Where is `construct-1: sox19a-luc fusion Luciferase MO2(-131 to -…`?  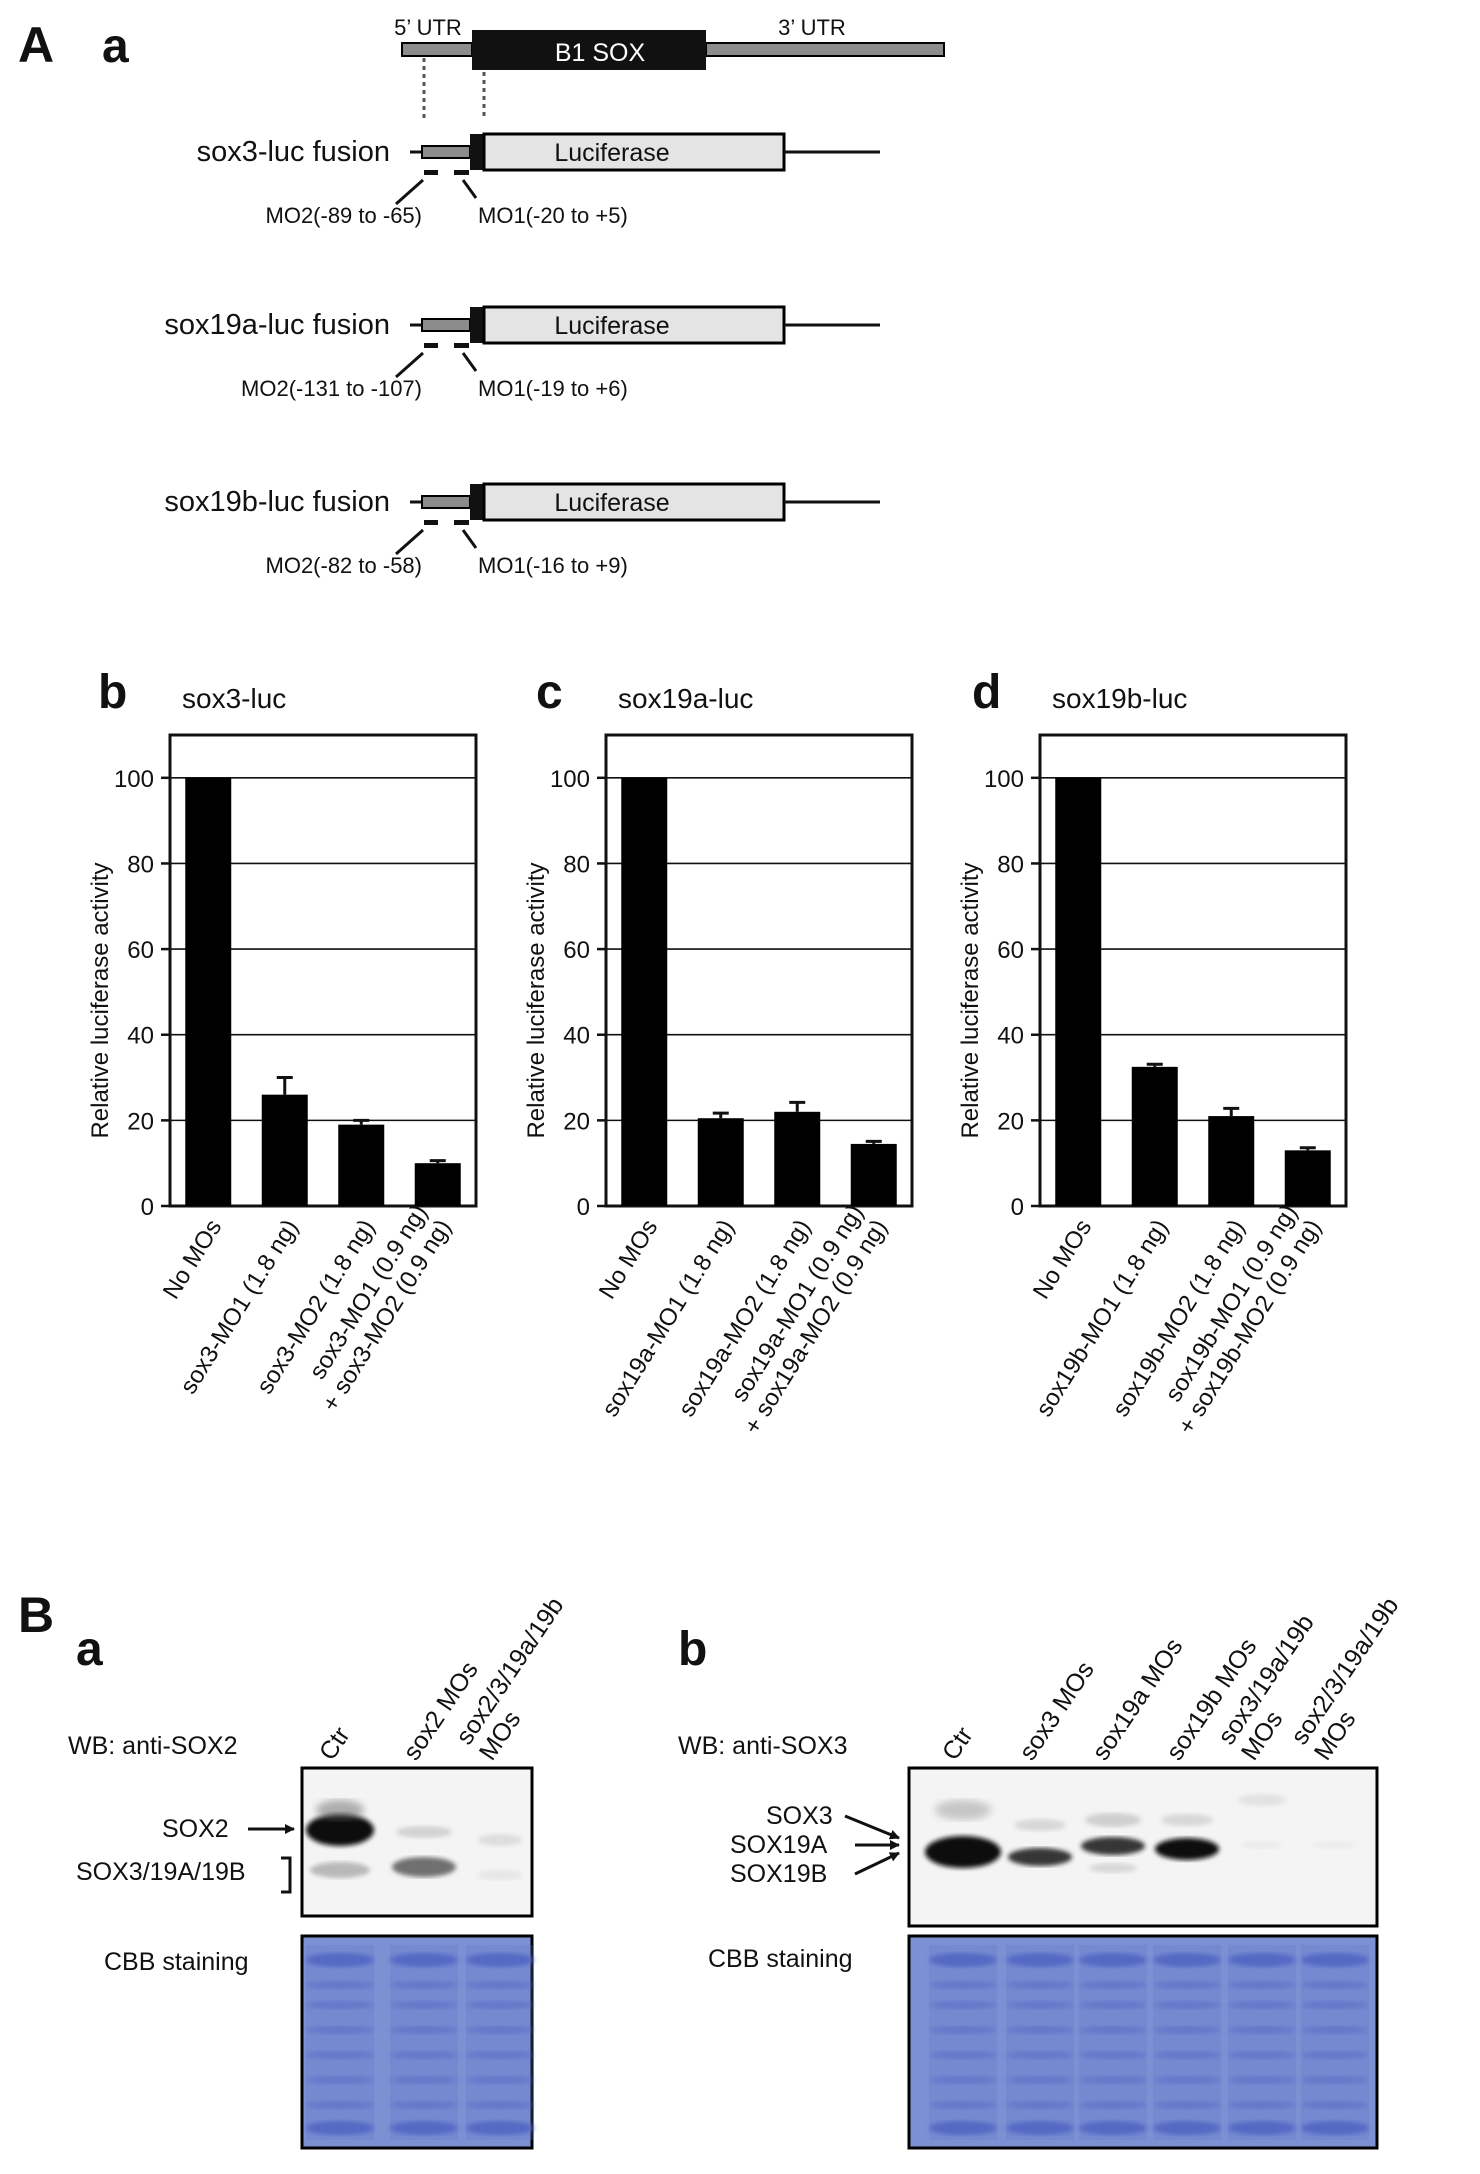
construct-1: sox19a-luc fusion Luciferase MO2(-131 to -… is located at coordinates (522, 353).